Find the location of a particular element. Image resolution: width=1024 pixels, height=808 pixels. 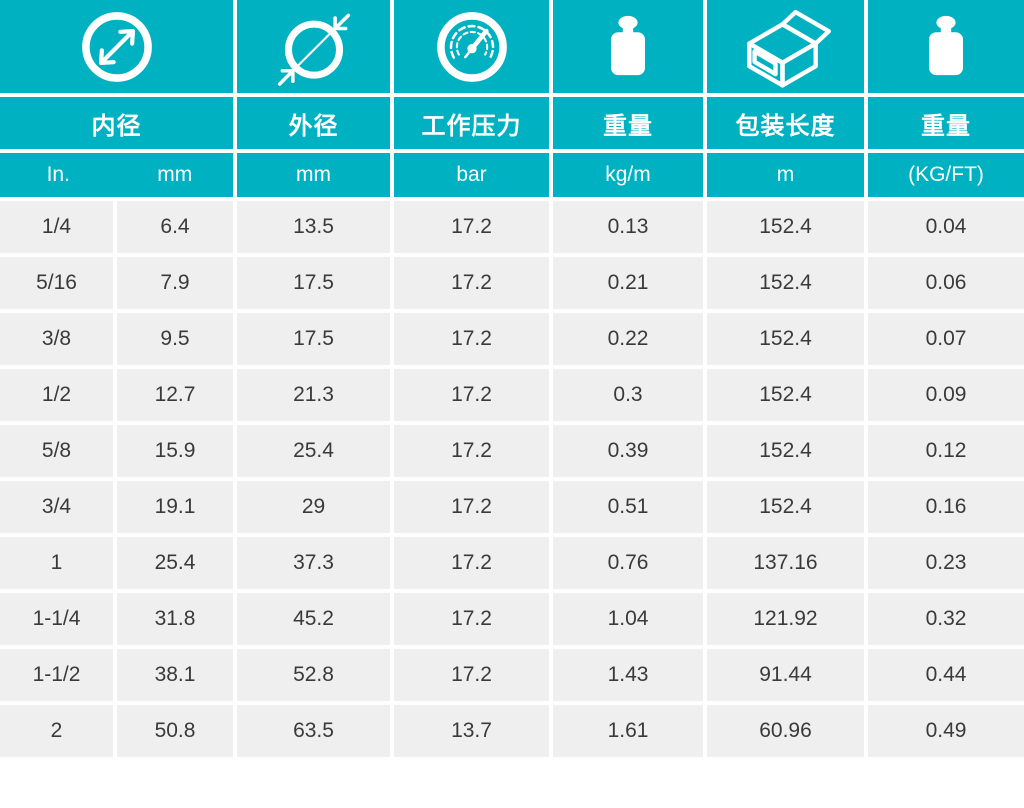

header-unit-inner-diameter: In. mm is located at coordinates (116, 175).